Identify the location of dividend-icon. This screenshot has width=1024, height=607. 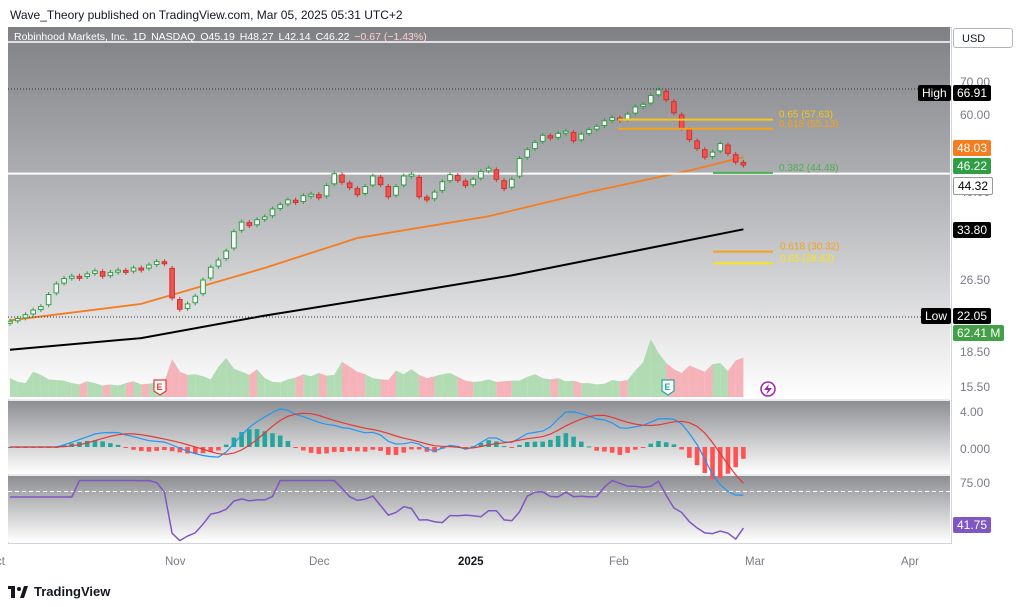
(768, 389).